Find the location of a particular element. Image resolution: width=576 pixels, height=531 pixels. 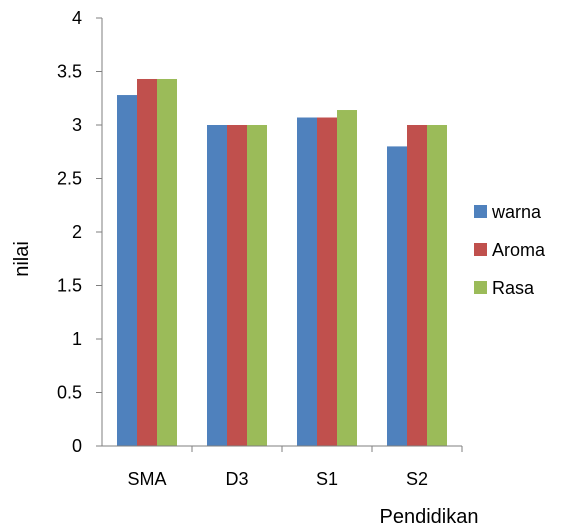

bar-warna-s1 is located at coordinates (307, 281).